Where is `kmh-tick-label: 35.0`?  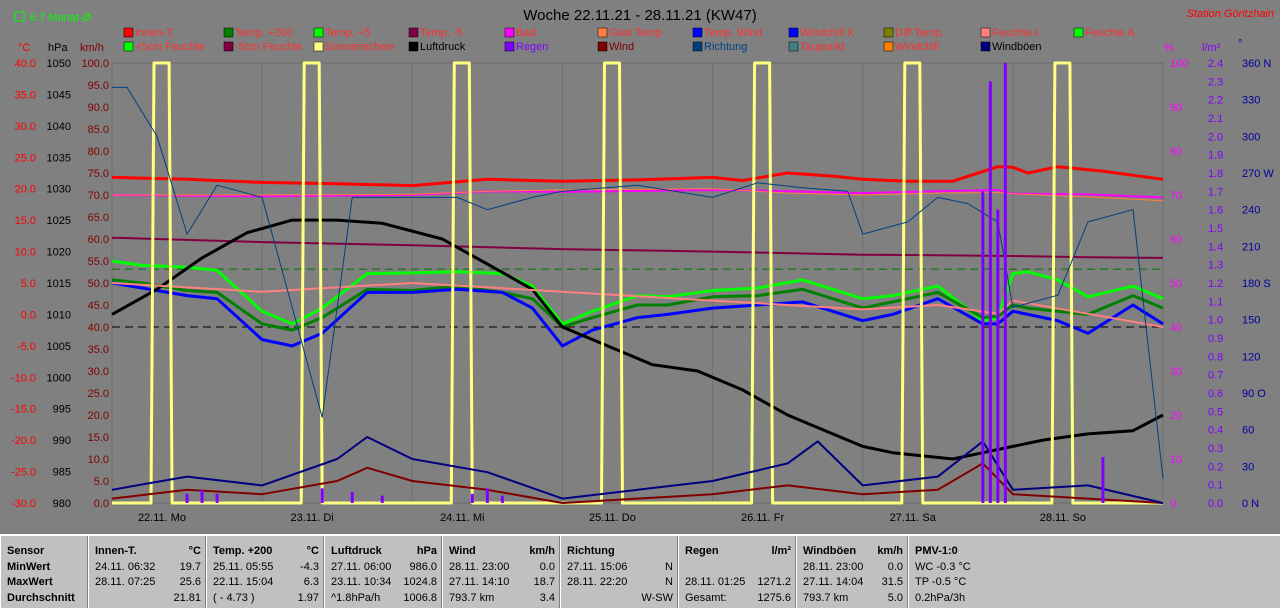 kmh-tick-label: 35.0 is located at coordinates (98, 350).